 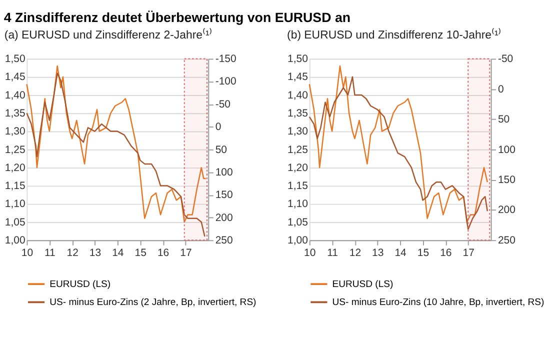 I want to click on y2-tick-label: -100, so click(x=225, y=82).